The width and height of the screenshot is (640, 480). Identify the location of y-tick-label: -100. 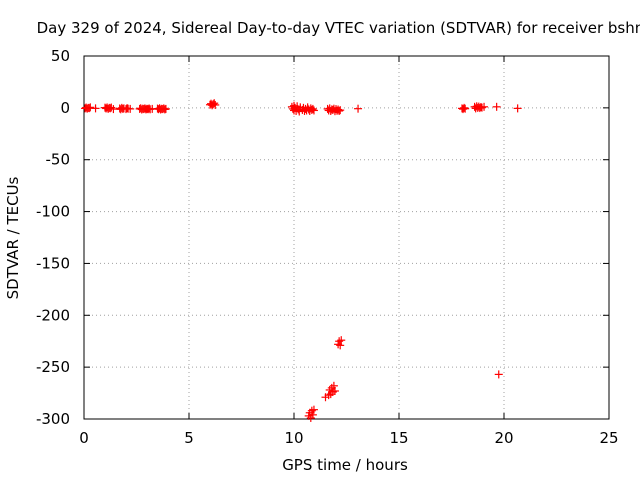
(53, 212).